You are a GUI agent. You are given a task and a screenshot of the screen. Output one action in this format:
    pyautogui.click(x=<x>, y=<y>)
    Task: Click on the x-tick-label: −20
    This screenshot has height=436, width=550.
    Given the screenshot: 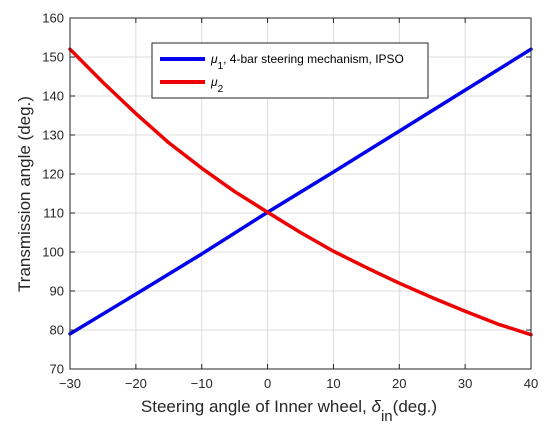 What is the action you would take?
    pyautogui.click(x=136, y=383)
    